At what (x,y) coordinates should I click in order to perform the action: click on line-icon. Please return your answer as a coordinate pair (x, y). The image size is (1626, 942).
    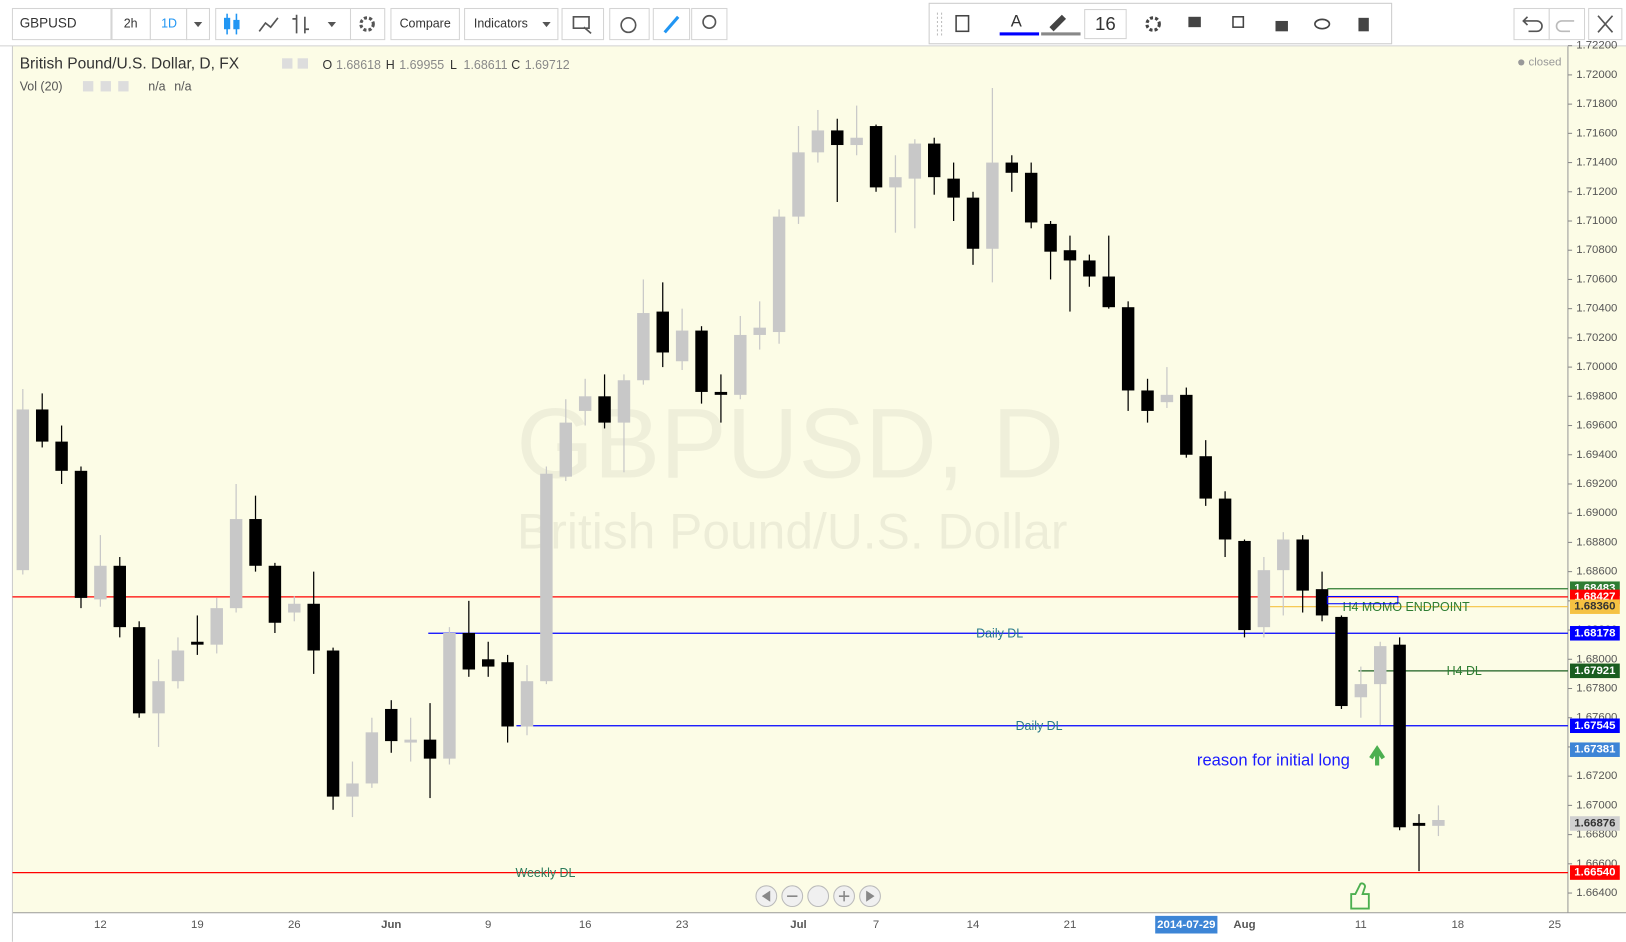
    Looking at the image, I should click on (268, 24).